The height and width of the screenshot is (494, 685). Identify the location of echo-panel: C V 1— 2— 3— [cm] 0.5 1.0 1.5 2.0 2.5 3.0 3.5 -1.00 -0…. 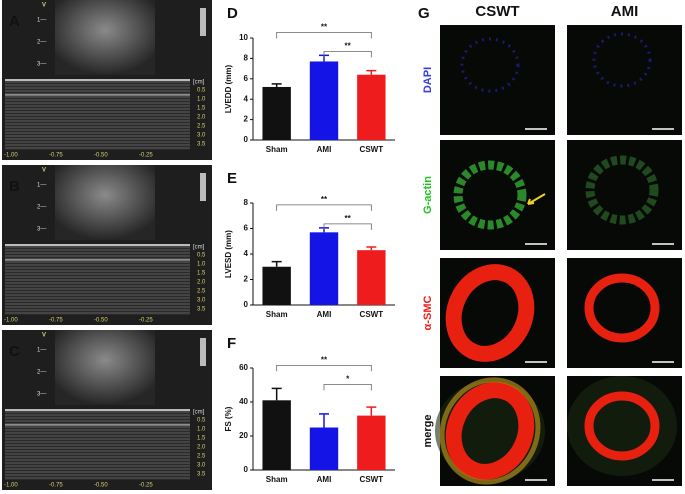
(107, 410).